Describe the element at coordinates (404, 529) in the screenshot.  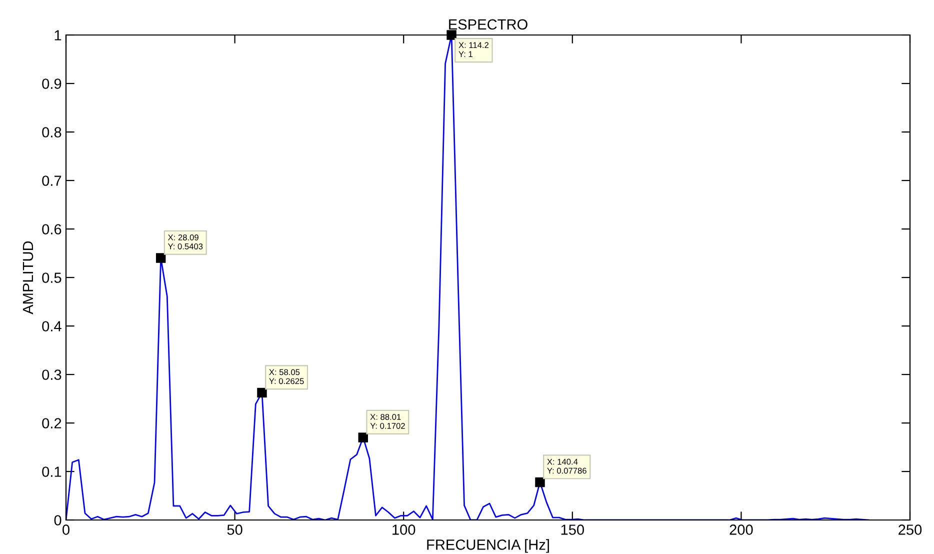
I see `x-tick-label: 100` at that location.